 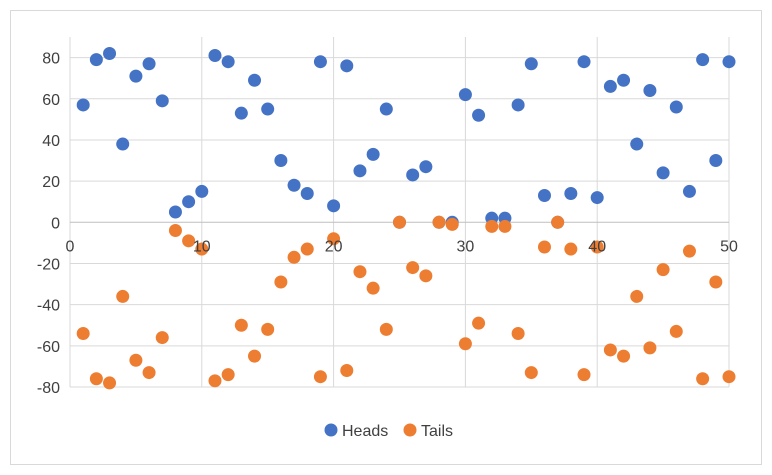 I want to click on y-tick-label: 60, so click(x=51, y=100).